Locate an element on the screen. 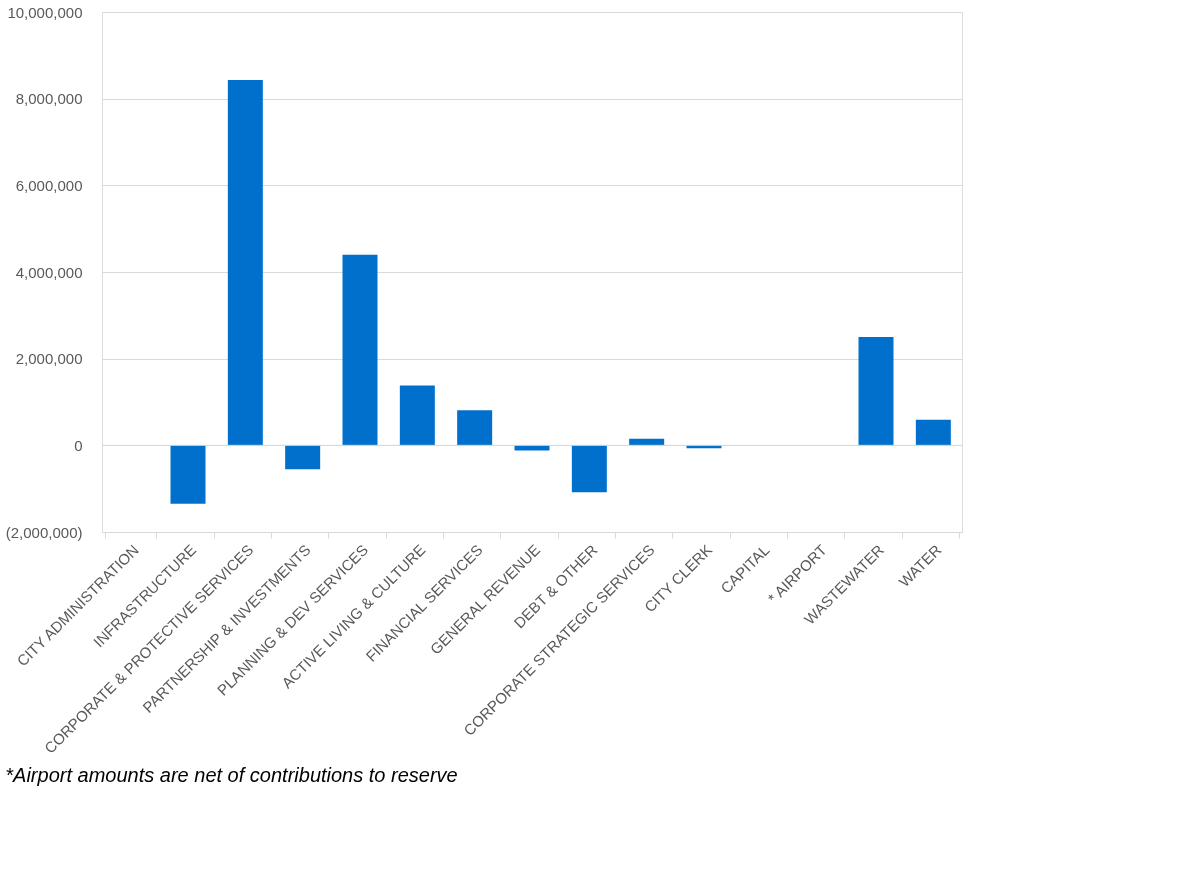  y-tick-label: 6,000,000 is located at coordinates (49, 185).